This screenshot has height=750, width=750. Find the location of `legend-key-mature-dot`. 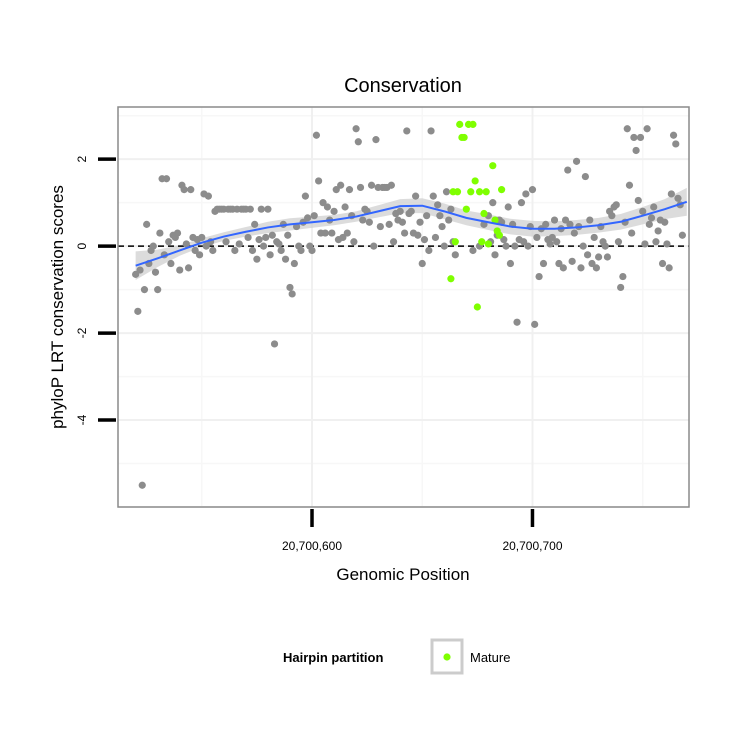

legend-key-mature-dot is located at coordinates (447, 657).